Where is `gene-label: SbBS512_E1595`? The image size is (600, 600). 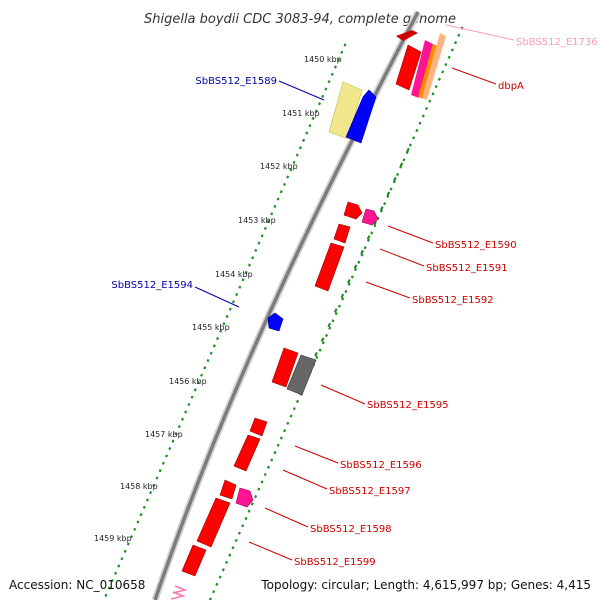 gene-label: SbBS512_E1595 is located at coordinates (408, 405).